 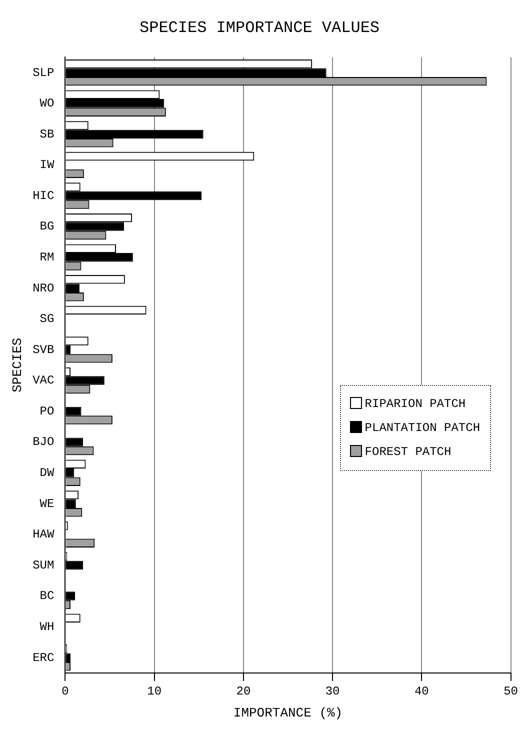 What do you see at coordinates (47, 257) in the screenshot?
I see `y-tick-label: RM` at bounding box center [47, 257].